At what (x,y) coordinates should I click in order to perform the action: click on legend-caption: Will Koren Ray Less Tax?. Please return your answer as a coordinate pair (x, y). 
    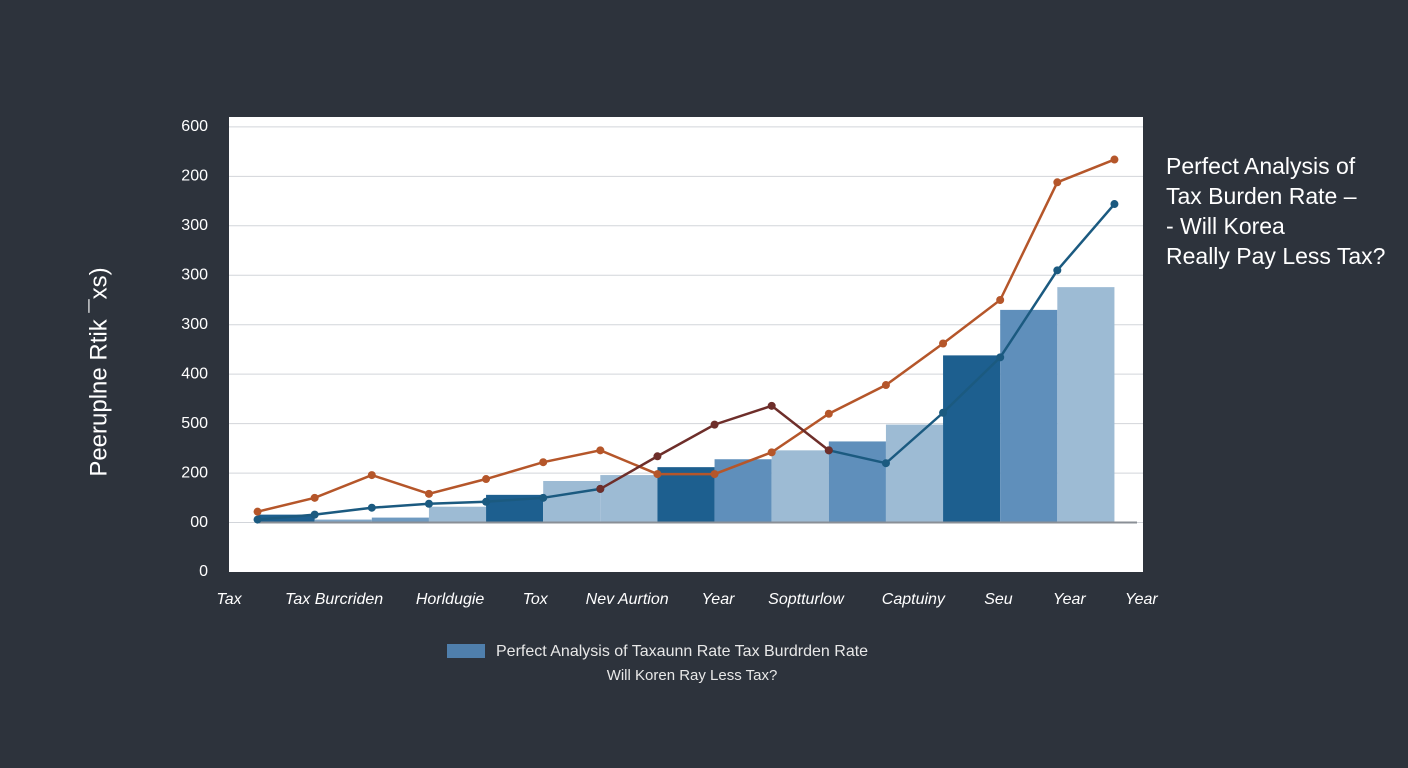
    Looking at the image, I should click on (692, 675).